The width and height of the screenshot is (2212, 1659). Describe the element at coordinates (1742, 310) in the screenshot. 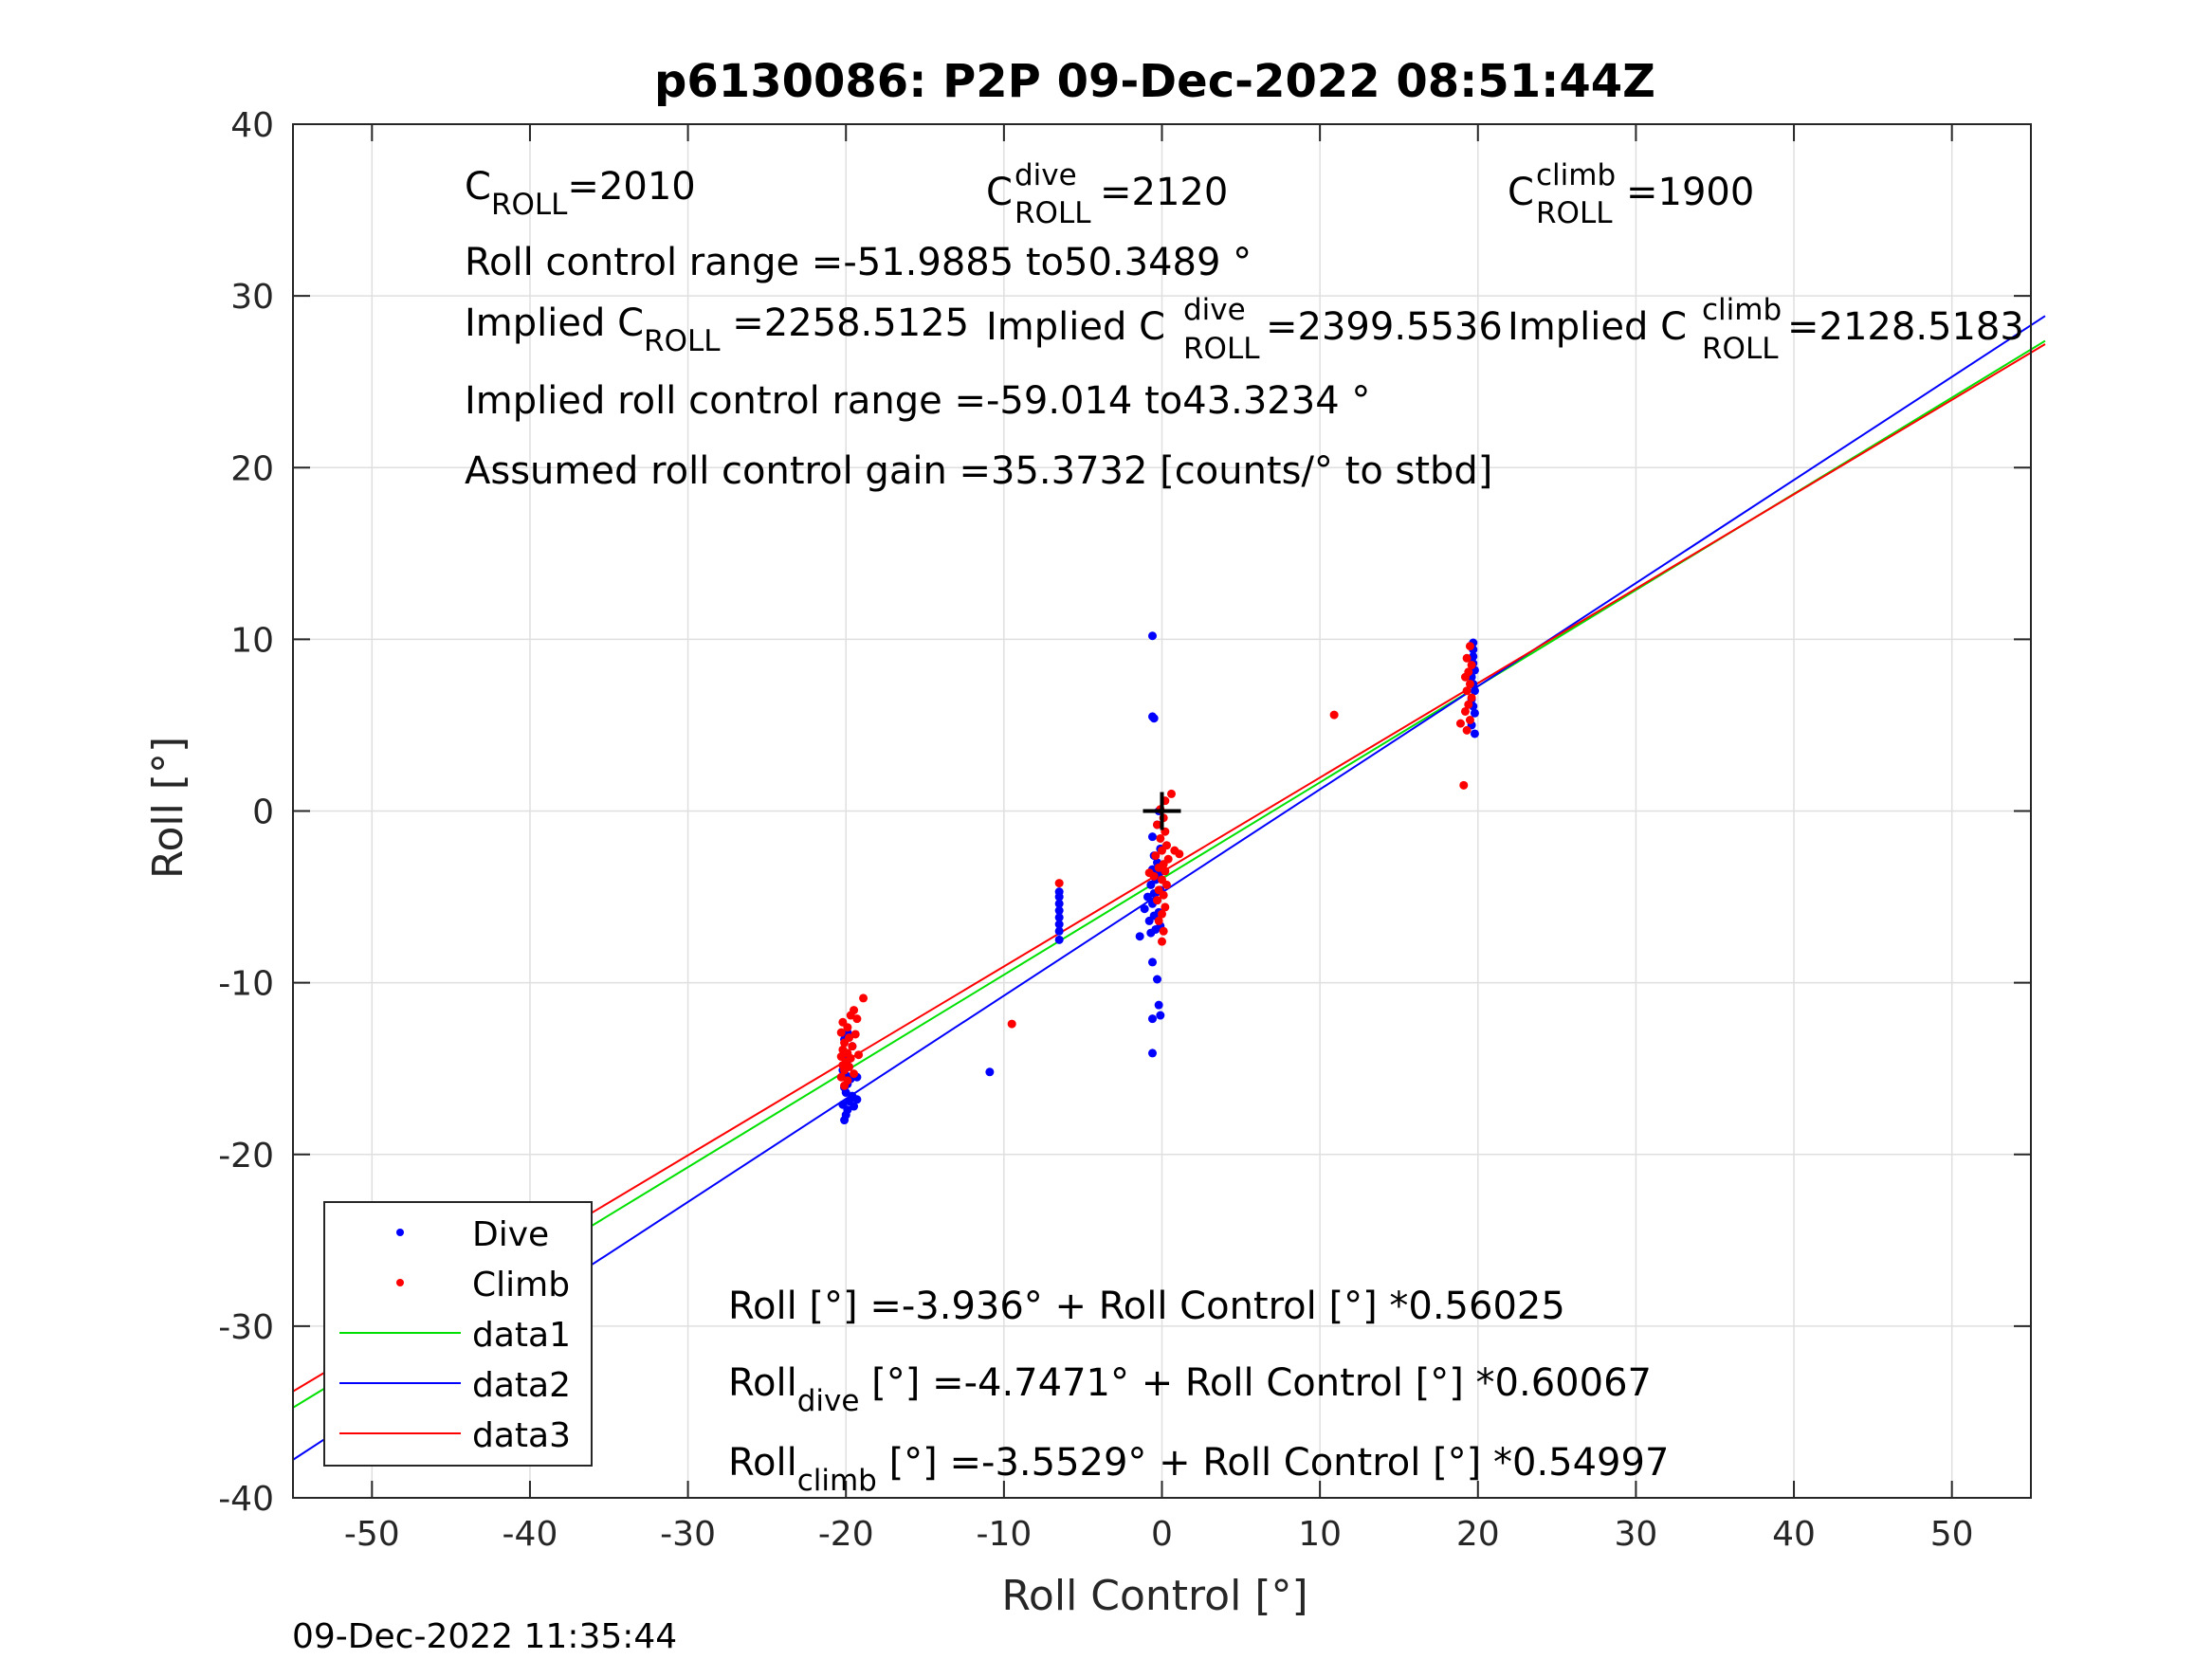

I see `implied-c-roll-climb-superscript: climb` at that location.